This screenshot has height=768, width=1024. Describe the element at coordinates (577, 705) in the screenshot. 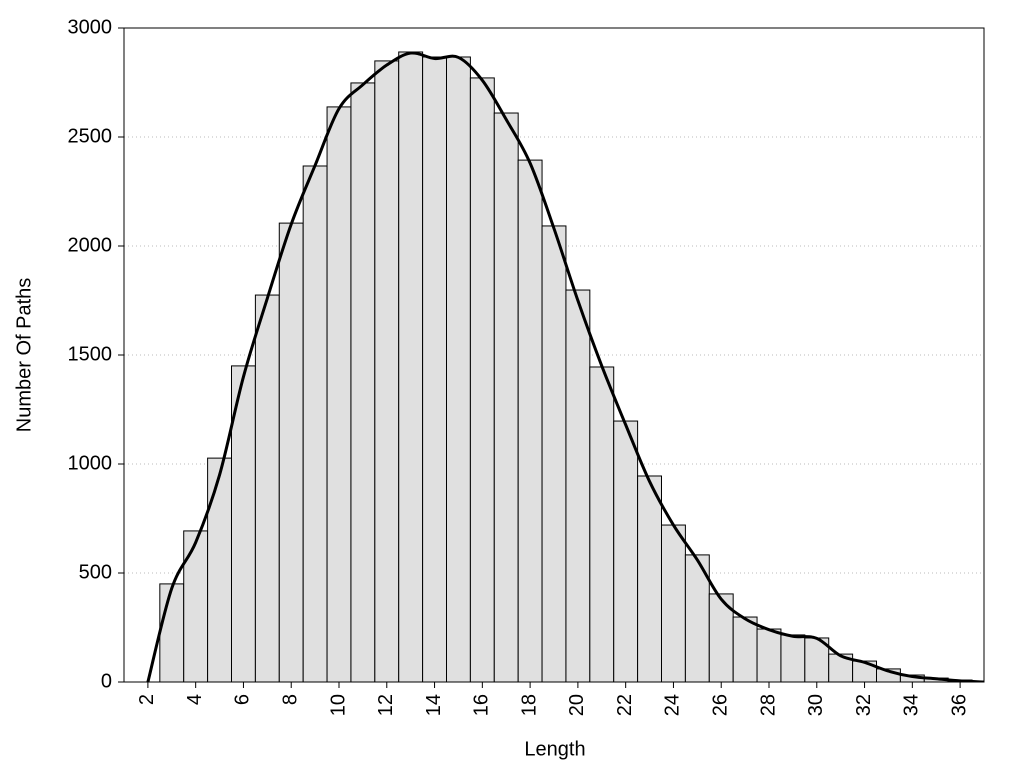

I see `x-tick-label: 20` at that location.